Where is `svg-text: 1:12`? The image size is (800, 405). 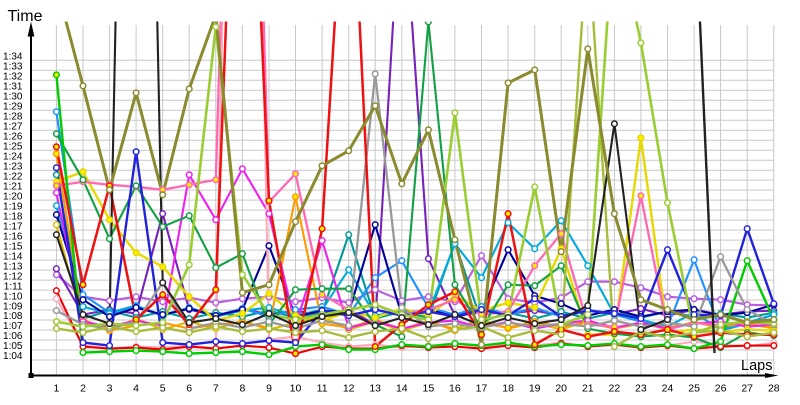
svg-text: 1:12 is located at coordinates (13, 276).